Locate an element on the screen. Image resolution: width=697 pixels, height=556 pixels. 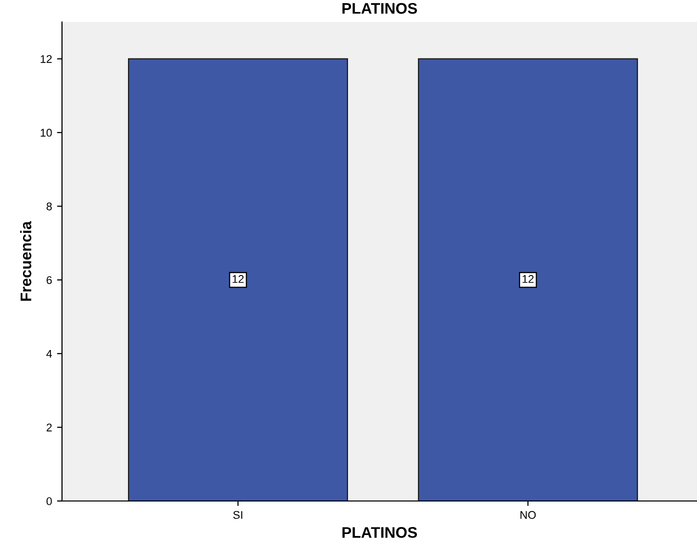
x-tick-label: NO is located at coordinates (528, 515).